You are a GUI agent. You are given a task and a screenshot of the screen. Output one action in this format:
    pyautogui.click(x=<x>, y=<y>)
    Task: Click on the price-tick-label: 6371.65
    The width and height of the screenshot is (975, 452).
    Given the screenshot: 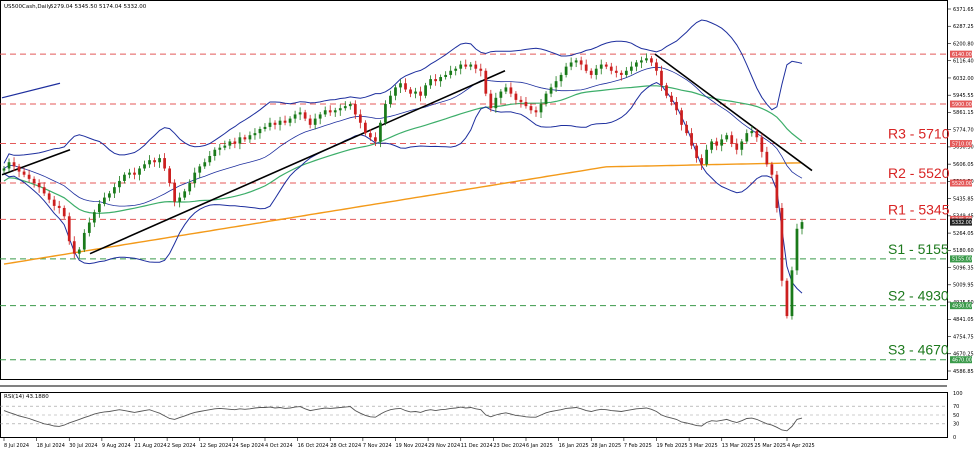 What is the action you would take?
    pyautogui.click(x=963, y=10)
    